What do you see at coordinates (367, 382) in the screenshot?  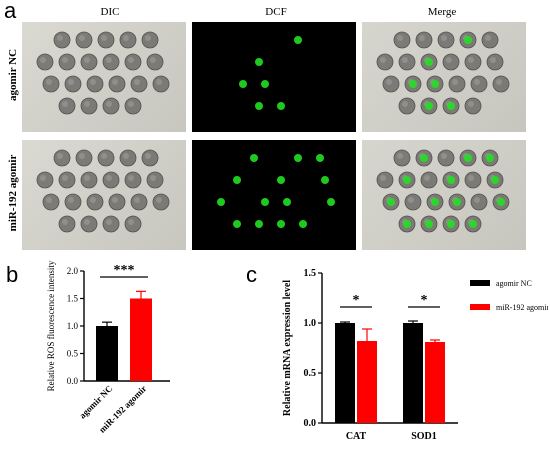 I see `bar-cat-mir192-agomir` at bounding box center [367, 382].